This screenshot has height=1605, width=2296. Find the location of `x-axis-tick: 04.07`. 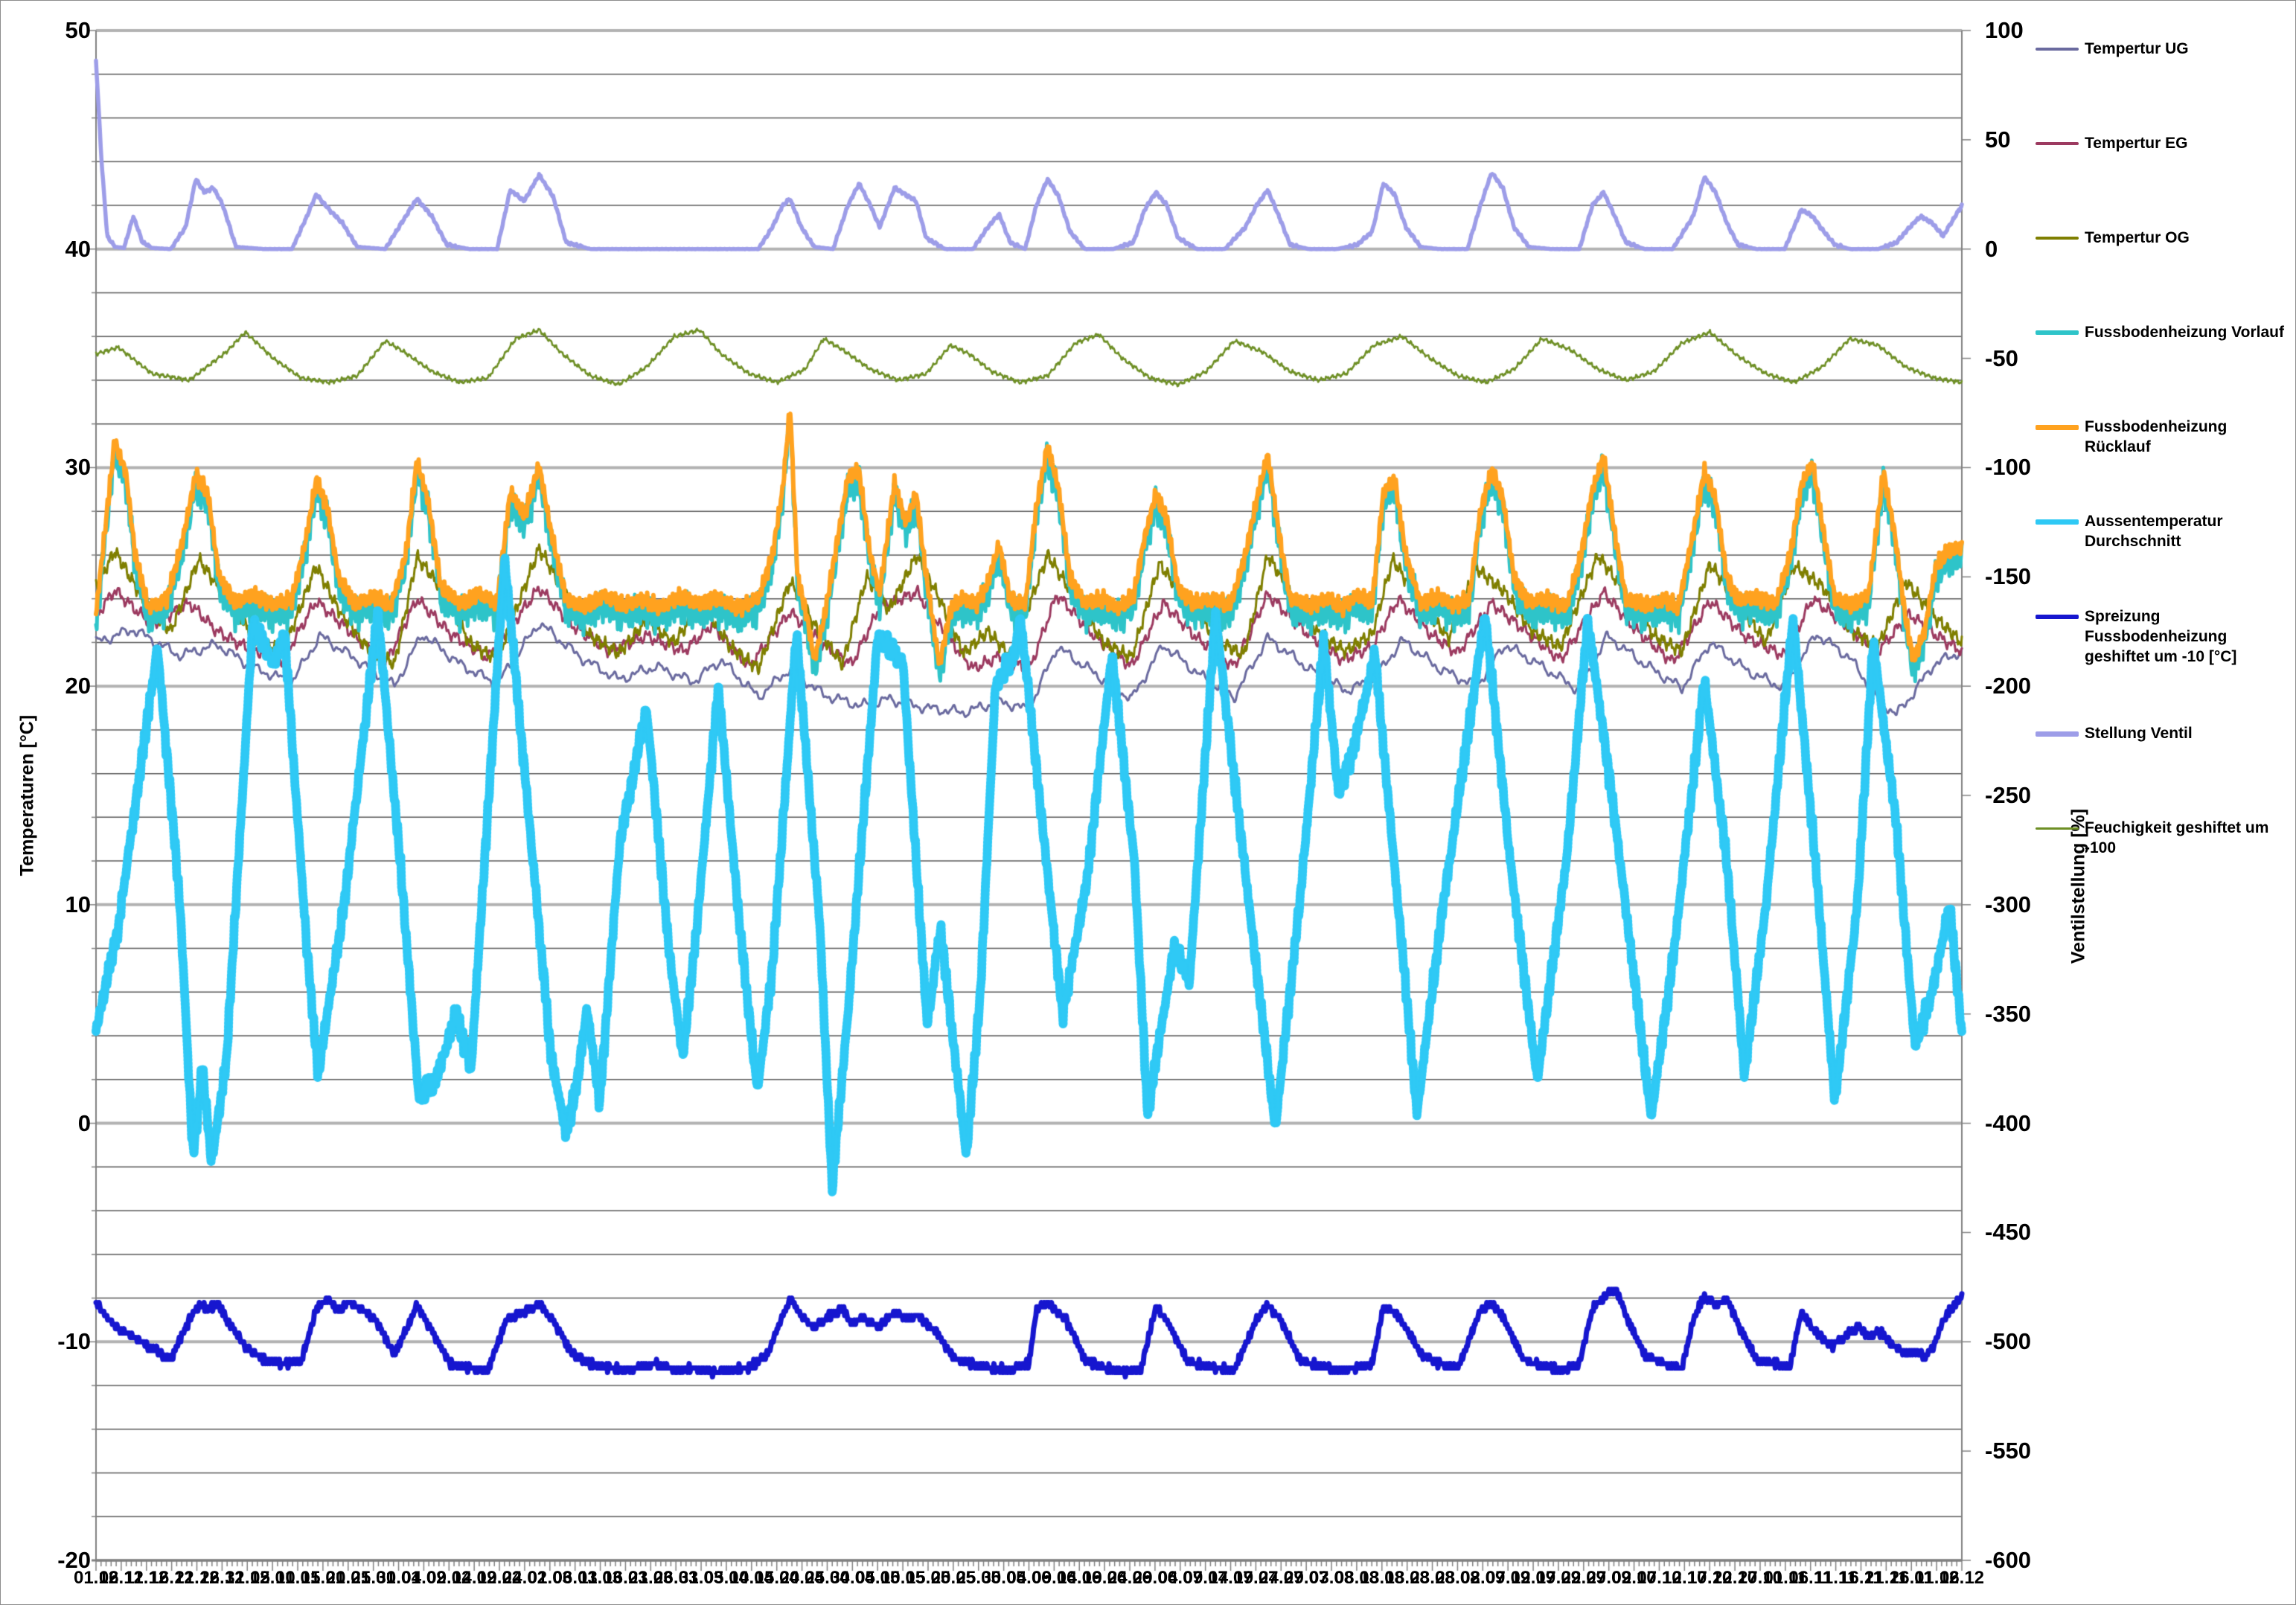

x-axis-tick: 04.07 is located at coordinates (1180, 1578).